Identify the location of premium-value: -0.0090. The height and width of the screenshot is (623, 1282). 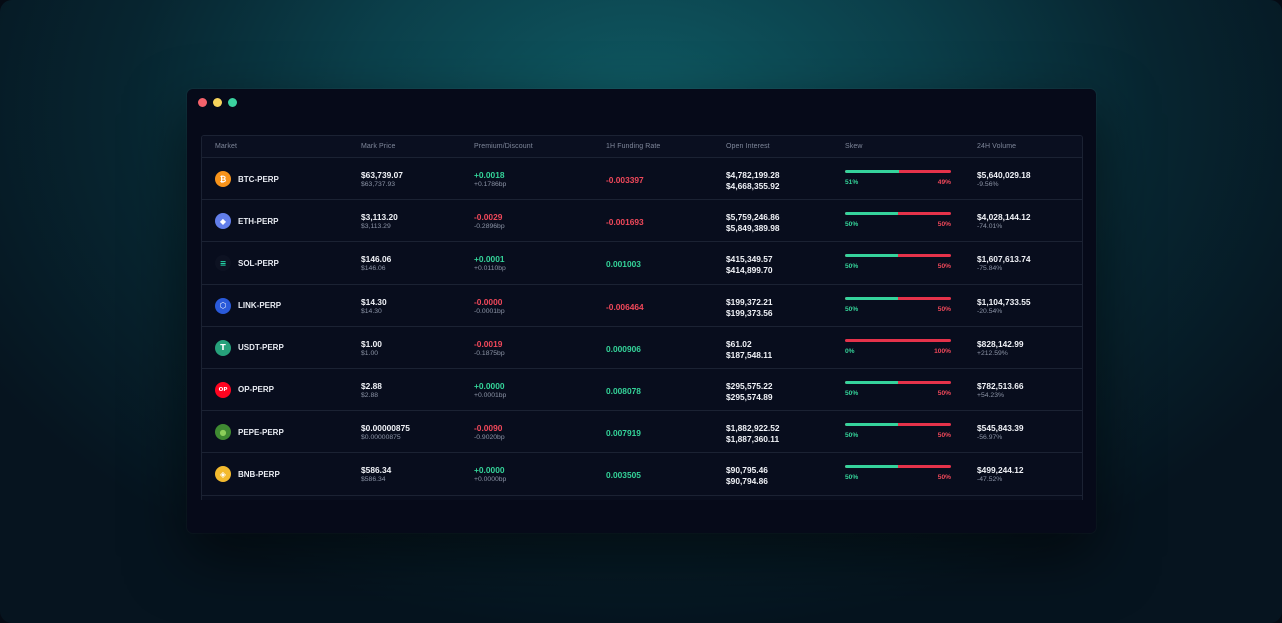
(488, 428).